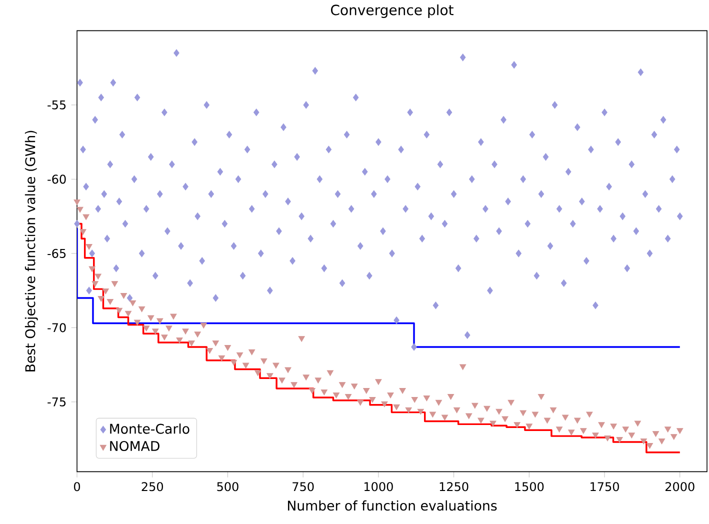  Describe the element at coordinates (303, 487) in the screenshot. I see `x-tick-label: 750` at that location.